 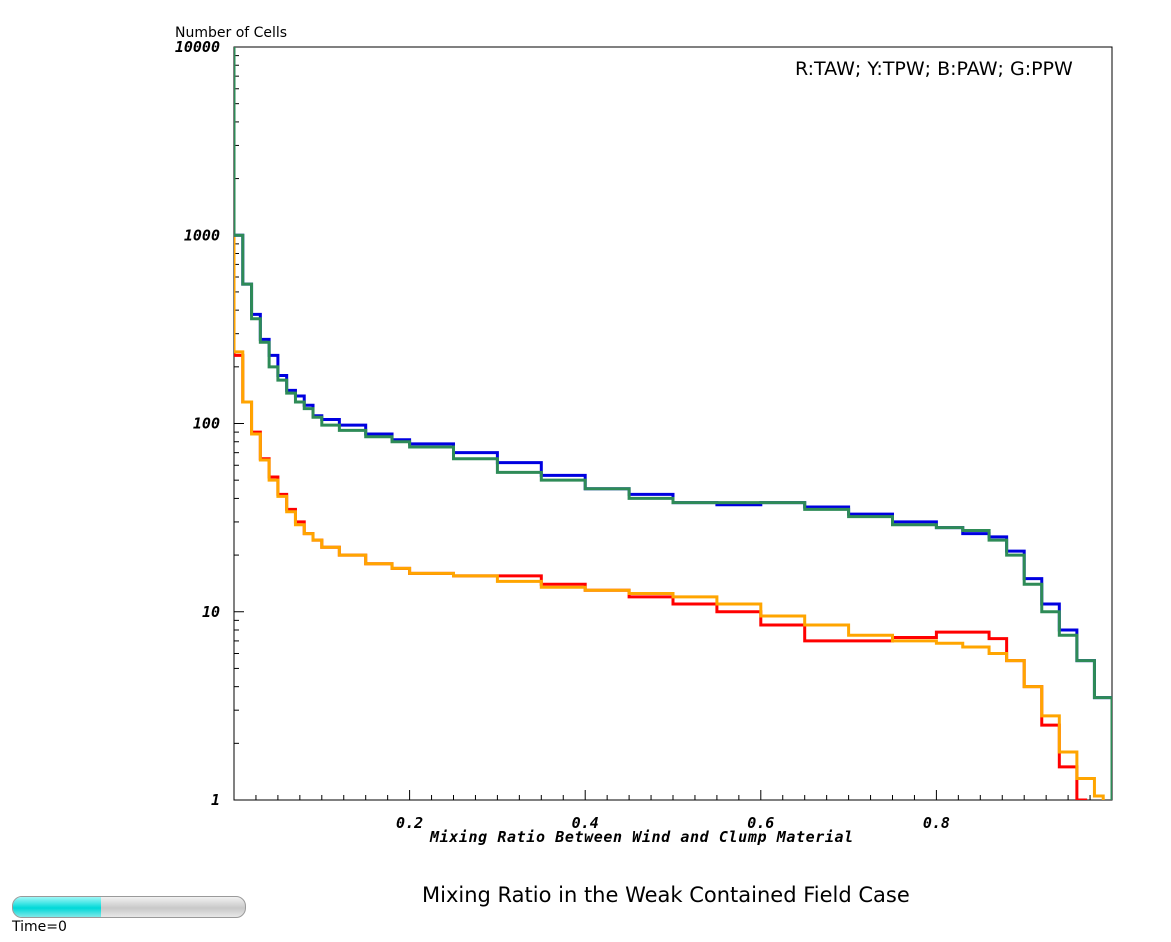 What do you see at coordinates (934, 69) in the screenshot?
I see `legend-text: R:TAW; Y:TPW; B:PAW; G:PPW` at bounding box center [934, 69].